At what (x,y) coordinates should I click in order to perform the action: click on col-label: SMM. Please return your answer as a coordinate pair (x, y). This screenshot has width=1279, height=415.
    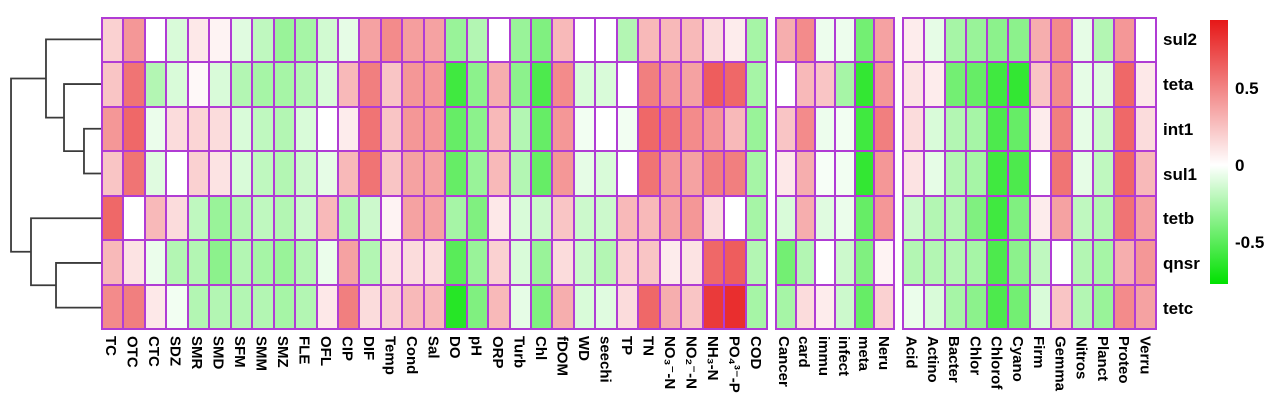
    Looking at the image, I should click on (261, 353).